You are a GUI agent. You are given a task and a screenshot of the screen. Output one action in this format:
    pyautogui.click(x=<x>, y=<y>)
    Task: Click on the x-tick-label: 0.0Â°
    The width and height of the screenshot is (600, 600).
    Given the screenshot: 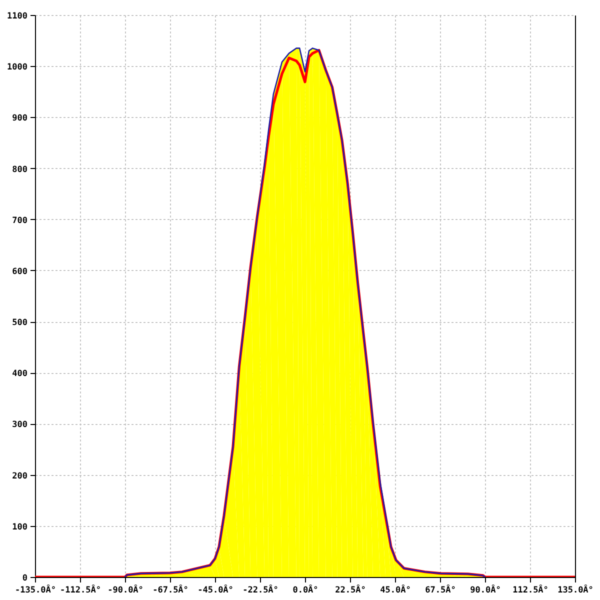 What is the action you would take?
    pyautogui.click(x=305, y=590)
    